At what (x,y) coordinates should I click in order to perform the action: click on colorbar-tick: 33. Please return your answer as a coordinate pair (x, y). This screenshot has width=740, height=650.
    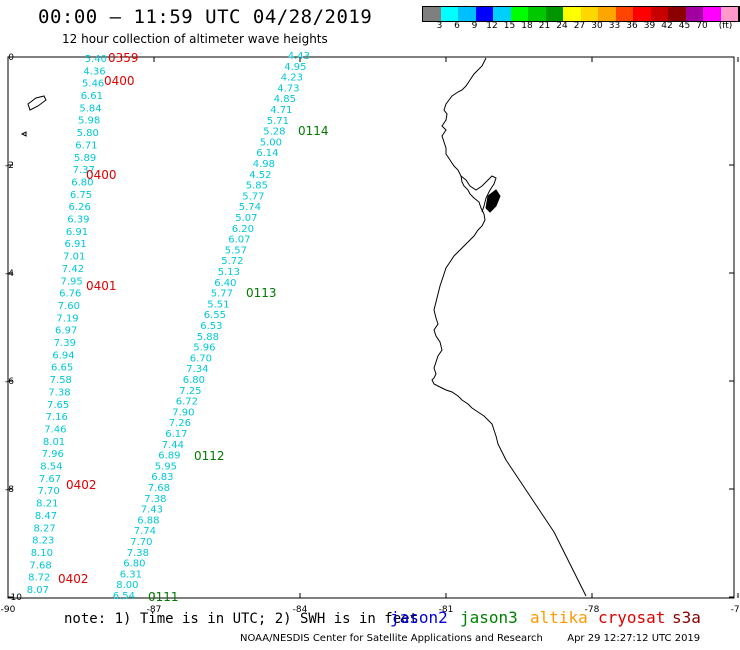
    Looking at the image, I should click on (614, 26).